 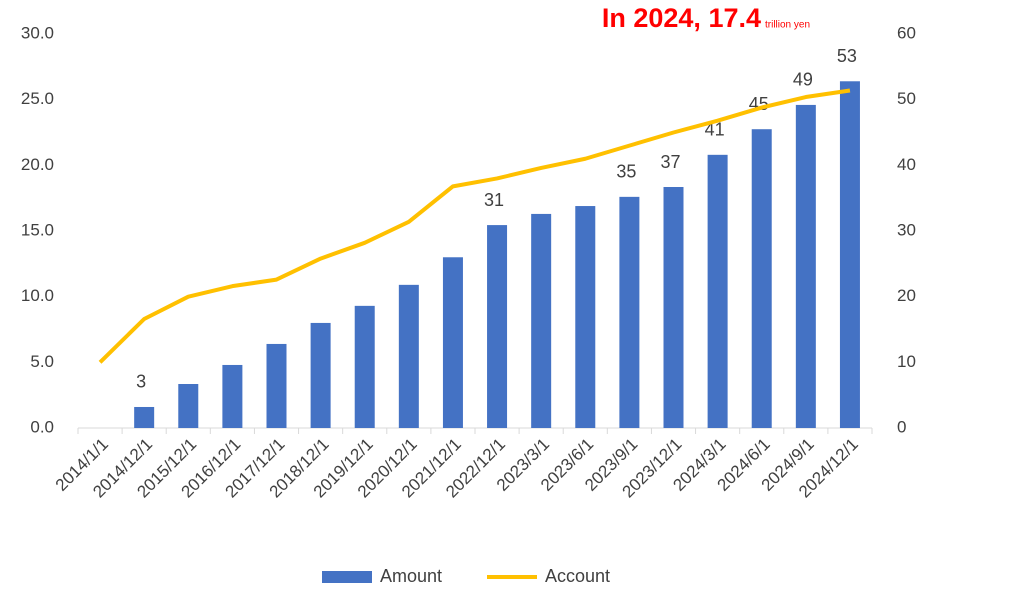 What do you see at coordinates (42, 361) in the screenshot?
I see `y-tick-label: 5.0` at bounding box center [42, 361].